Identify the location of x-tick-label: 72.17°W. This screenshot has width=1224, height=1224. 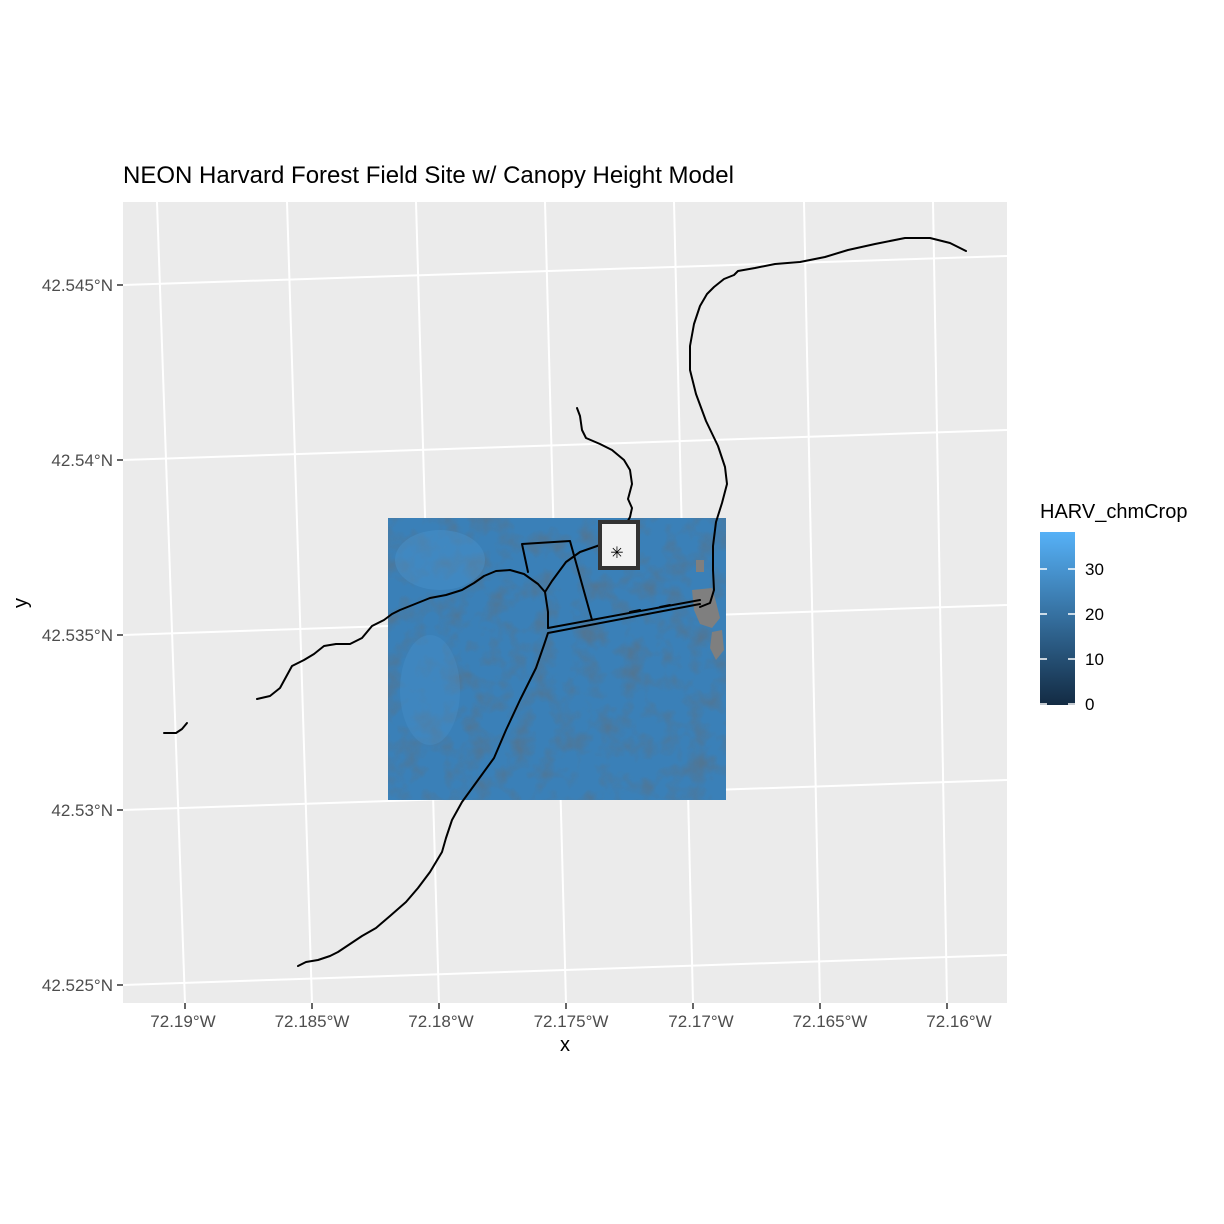
(700, 1021).